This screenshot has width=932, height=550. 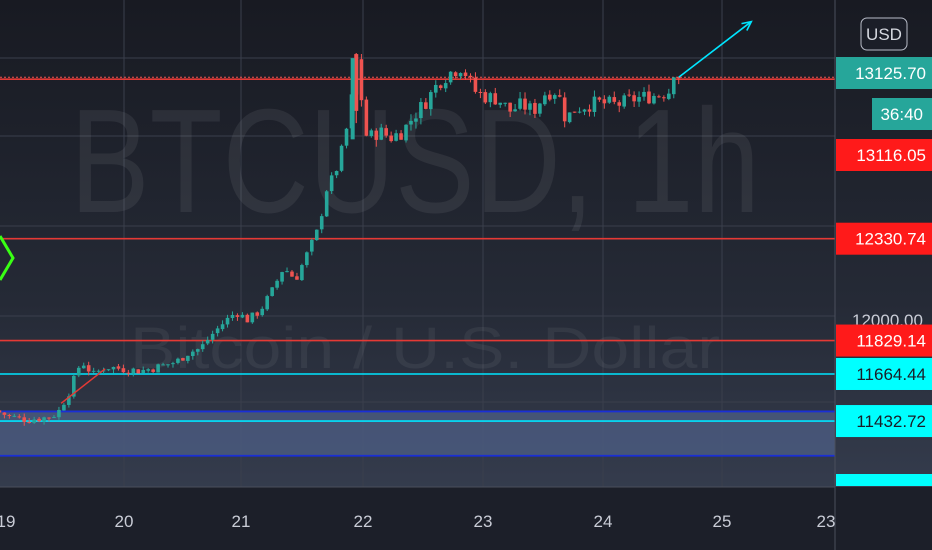 I want to click on currency-button-frame, so click(x=884, y=34).